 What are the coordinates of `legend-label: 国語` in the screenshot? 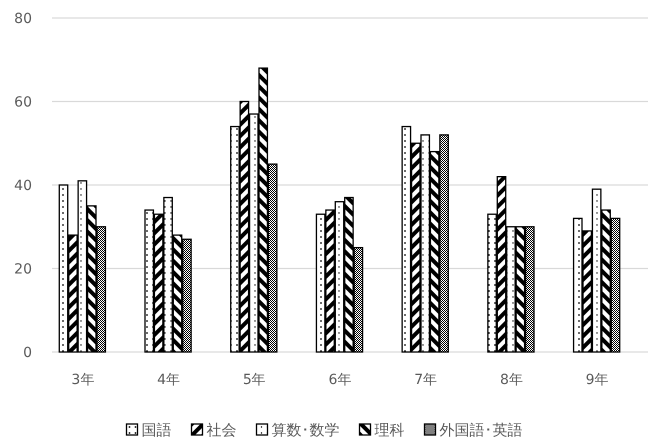 It's located at (157, 430).